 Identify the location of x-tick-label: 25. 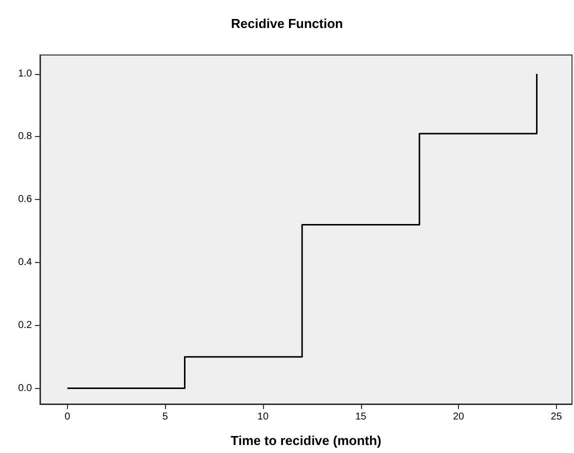
(556, 417).